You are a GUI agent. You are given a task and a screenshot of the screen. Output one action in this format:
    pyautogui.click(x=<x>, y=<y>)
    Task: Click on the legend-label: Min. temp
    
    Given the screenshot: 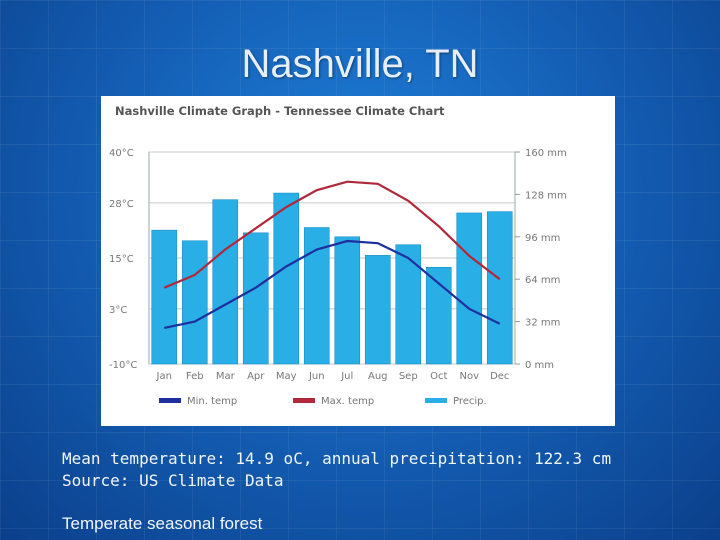 What is the action you would take?
    pyautogui.click(x=212, y=401)
    